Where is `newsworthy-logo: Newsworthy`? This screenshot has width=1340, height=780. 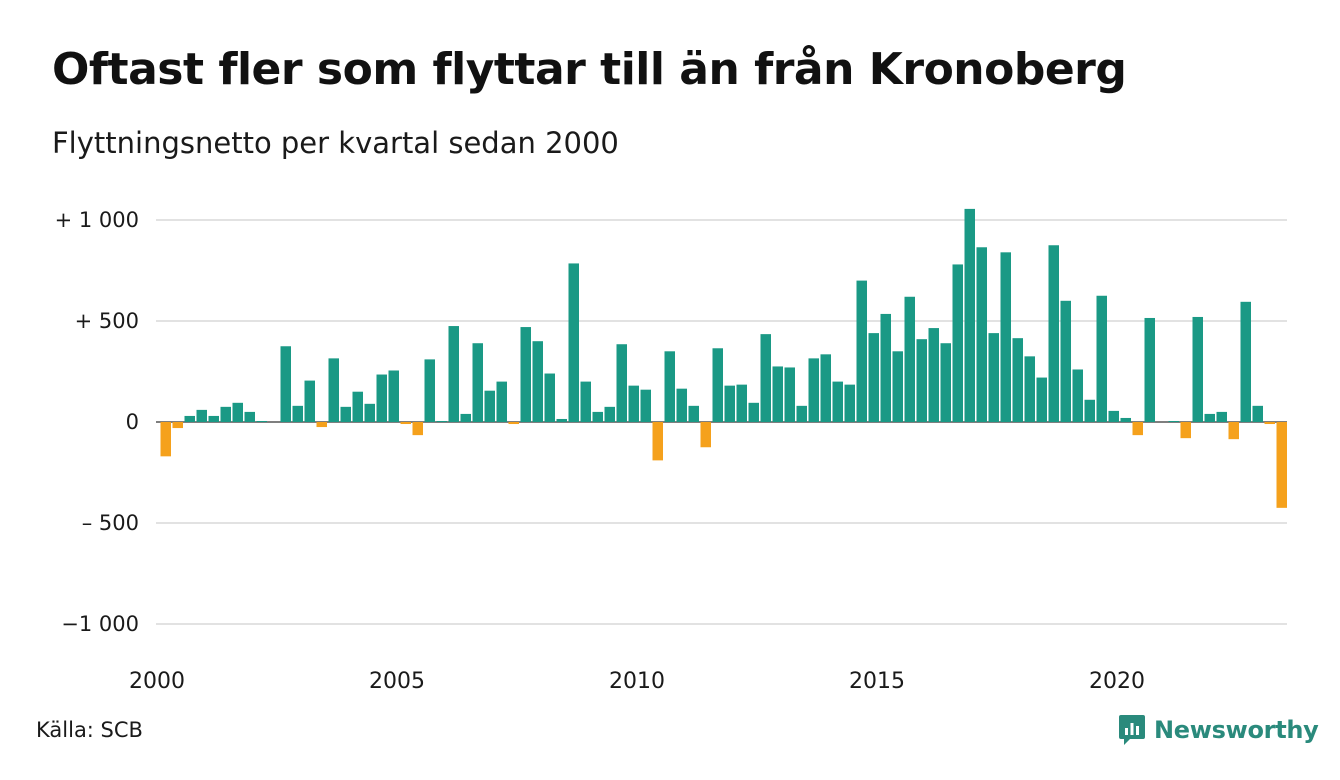 newsworthy-logo: Newsworthy is located at coordinates (1218, 730).